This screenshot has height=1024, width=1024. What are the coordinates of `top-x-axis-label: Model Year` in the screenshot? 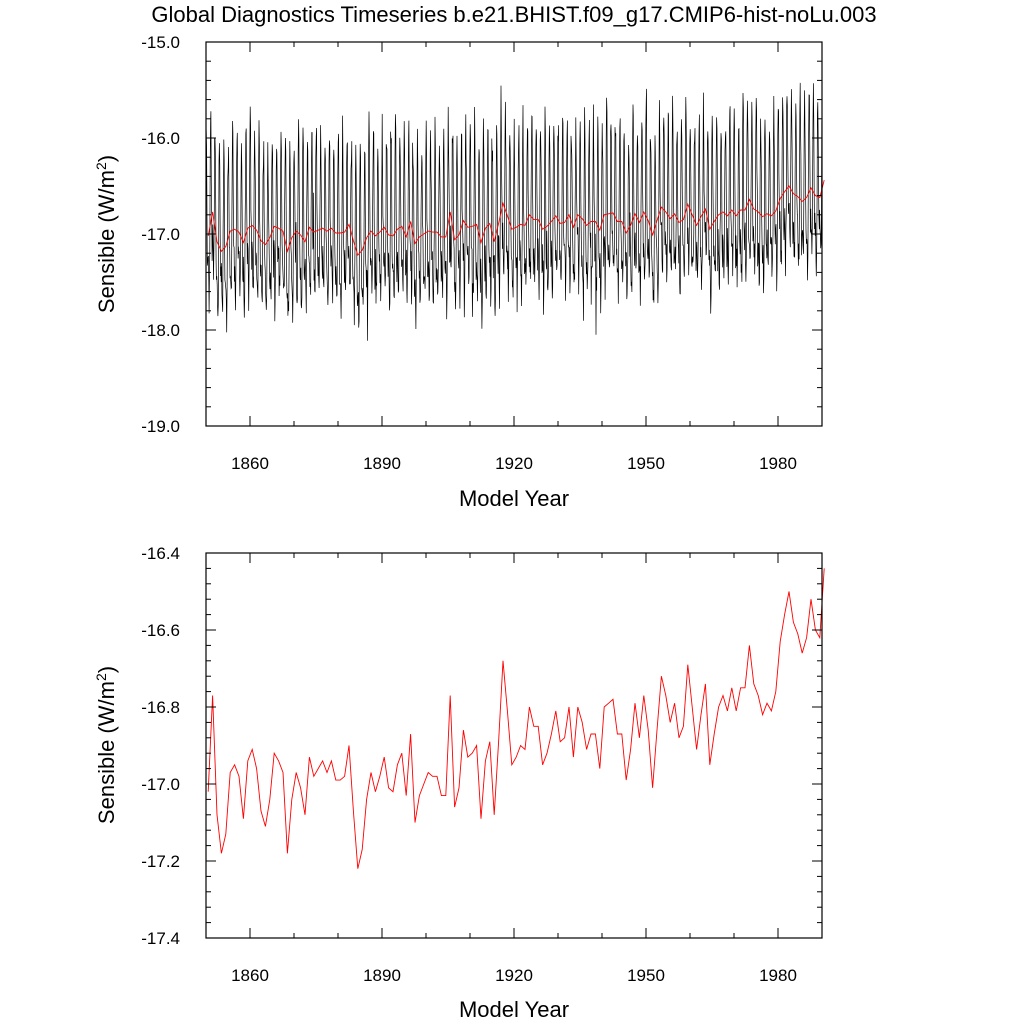 It's located at (514, 498).